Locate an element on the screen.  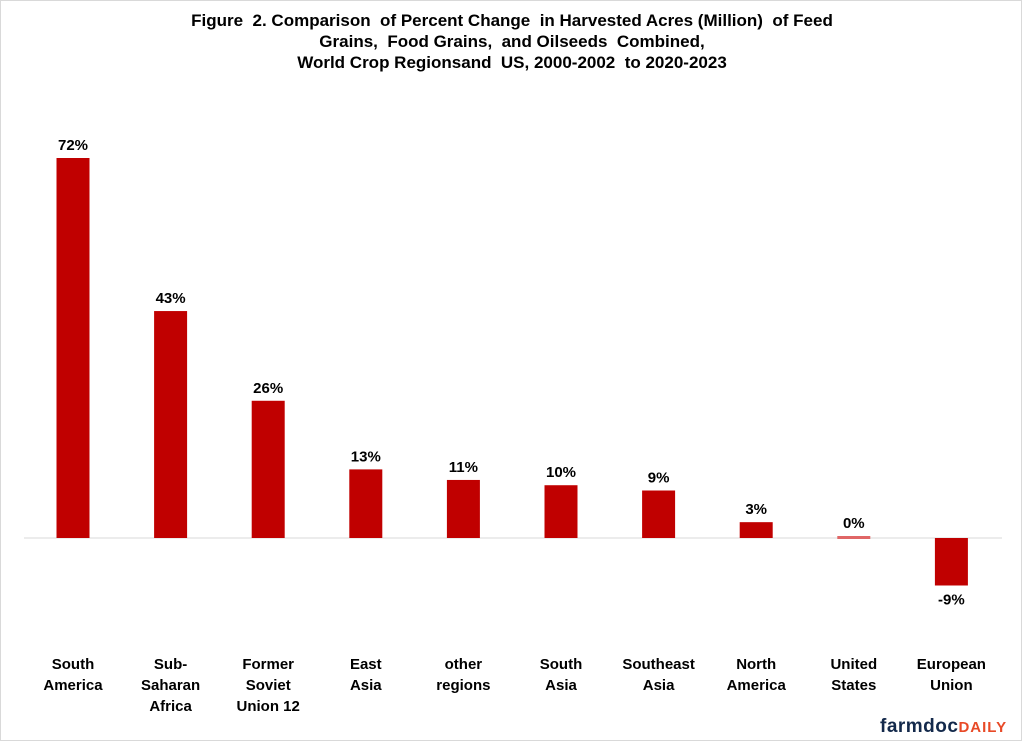
category-label-line: Southeast is located at coordinates (658, 664).